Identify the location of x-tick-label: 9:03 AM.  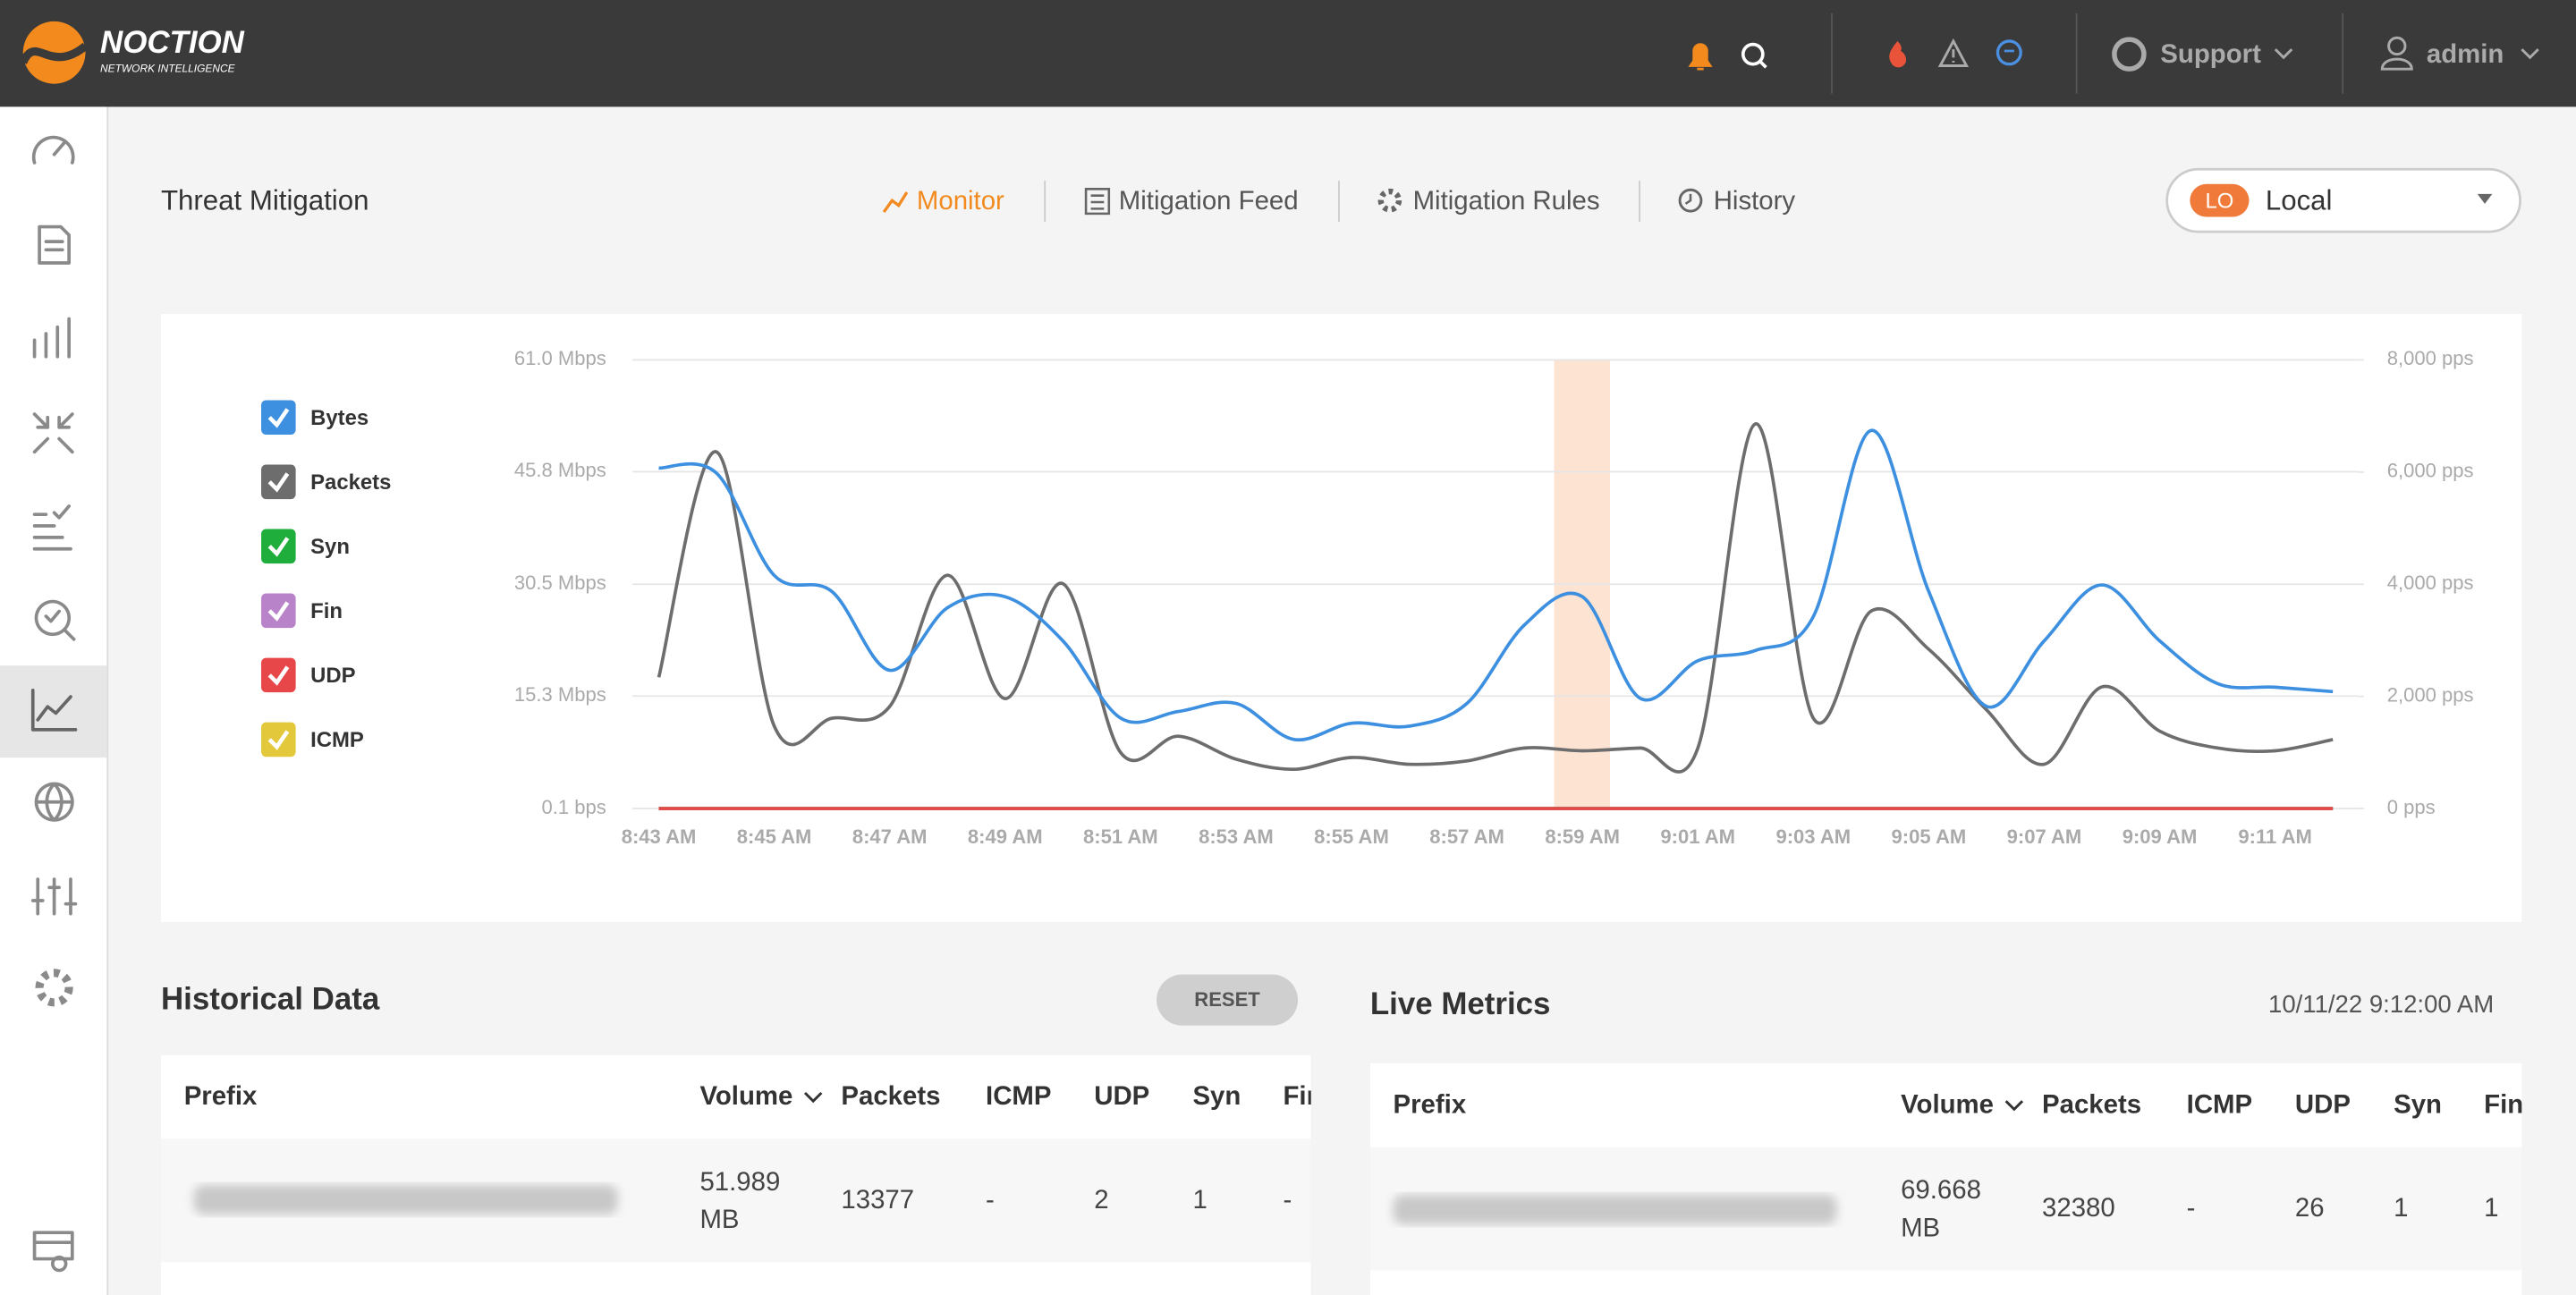
(1813, 836).